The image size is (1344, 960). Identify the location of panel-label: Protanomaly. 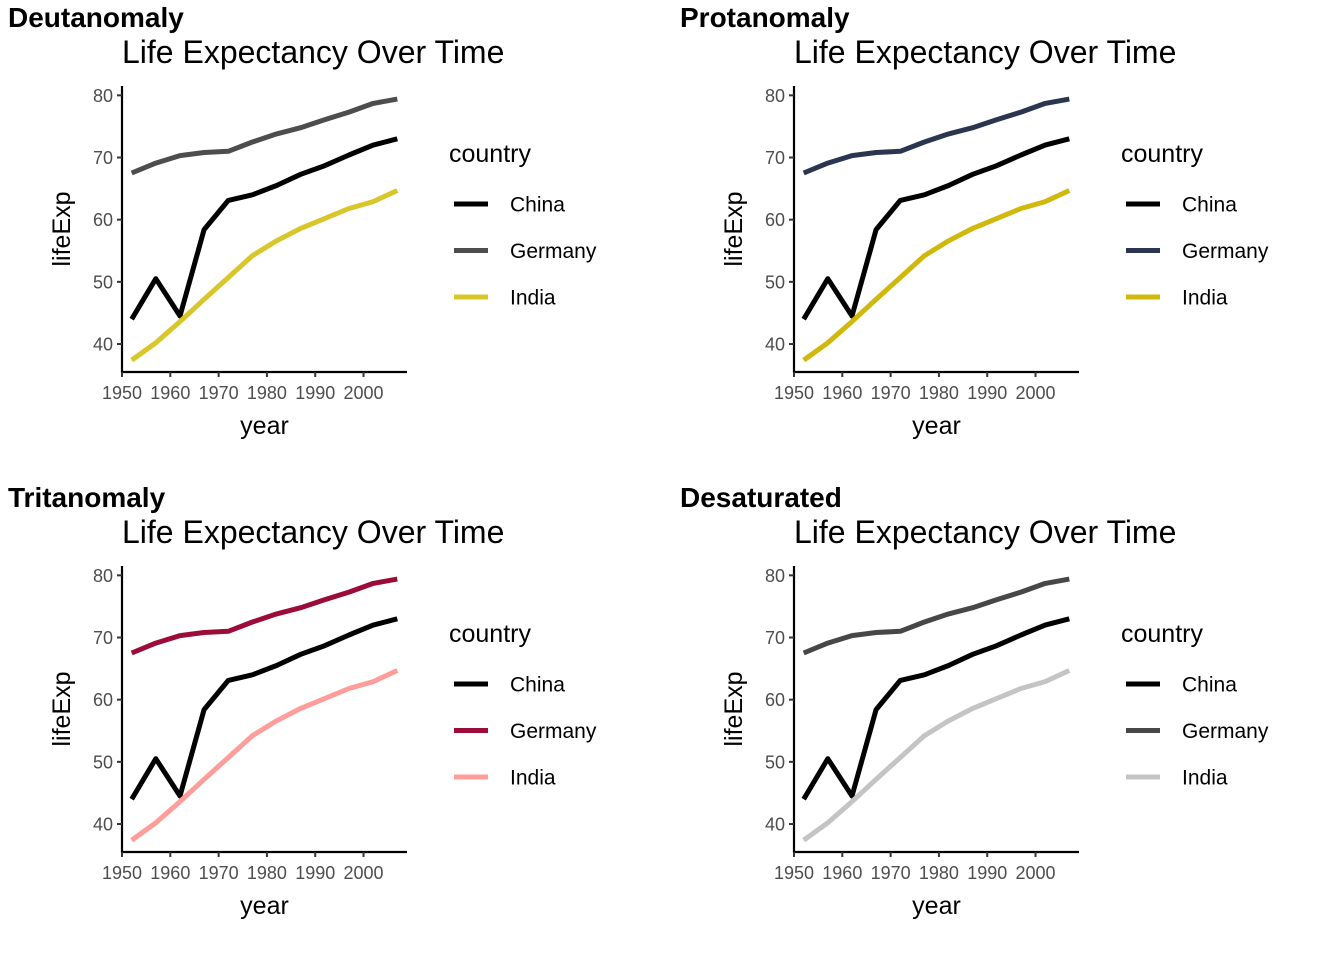
(765, 17).